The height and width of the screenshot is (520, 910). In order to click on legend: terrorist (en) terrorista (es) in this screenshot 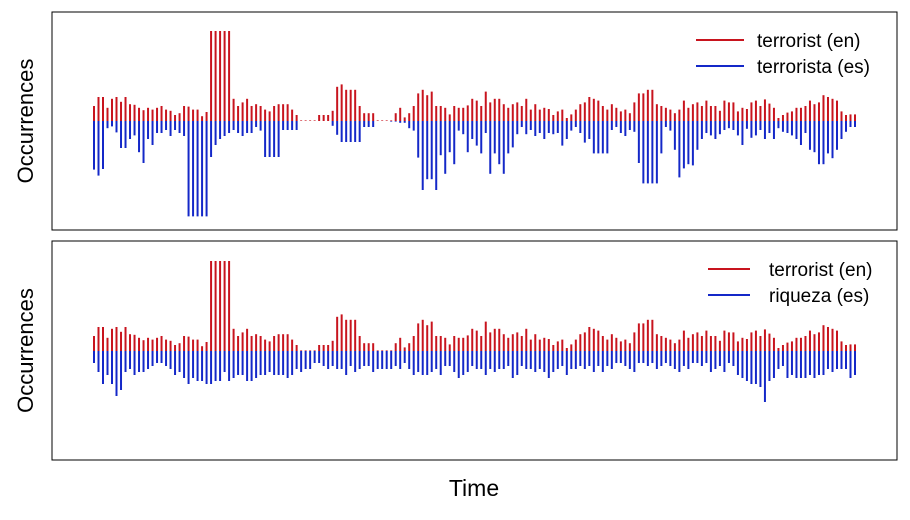, I will do `click(783, 54)`.